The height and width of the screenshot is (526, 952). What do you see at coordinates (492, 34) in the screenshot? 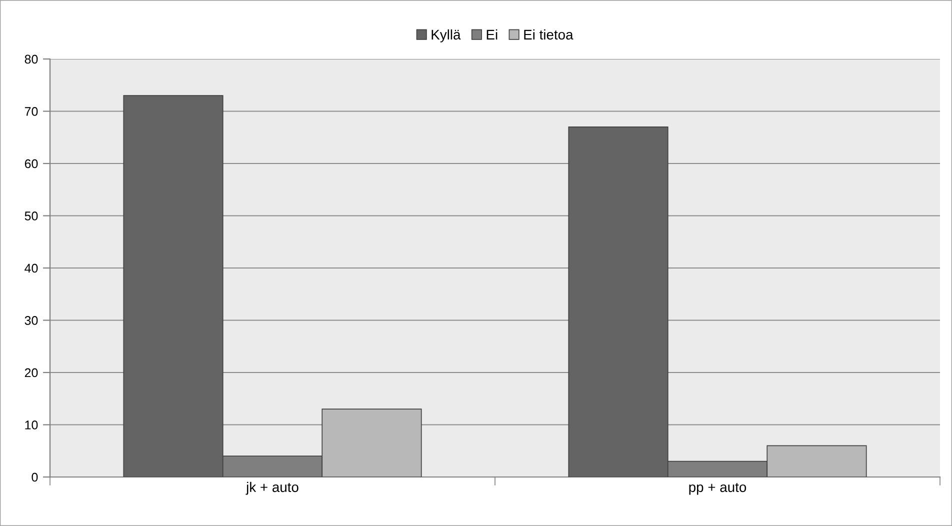
I see `legend-label: Ei` at bounding box center [492, 34].